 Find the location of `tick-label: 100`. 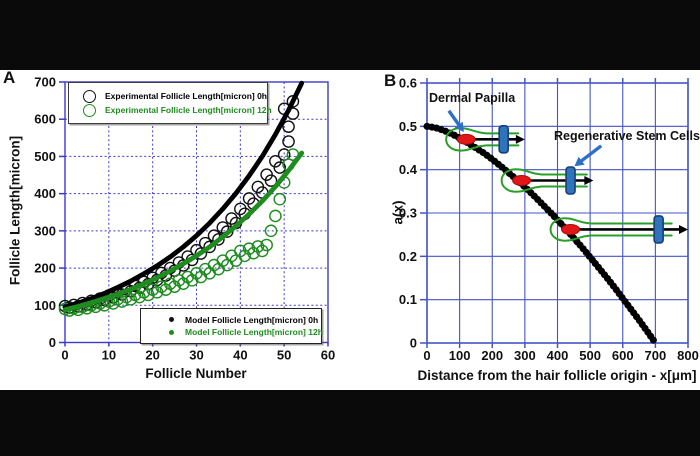

tick-label: 100 is located at coordinates (45, 305).